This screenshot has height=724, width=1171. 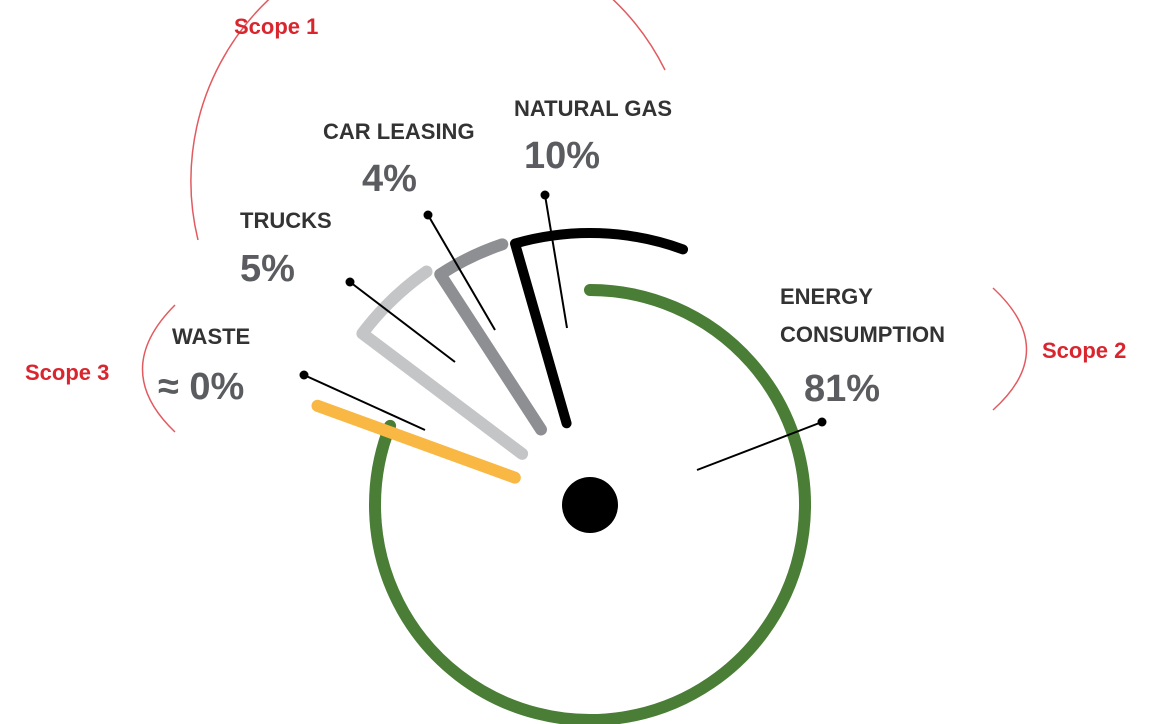 I want to click on value-label: 10%, so click(x=562, y=156).